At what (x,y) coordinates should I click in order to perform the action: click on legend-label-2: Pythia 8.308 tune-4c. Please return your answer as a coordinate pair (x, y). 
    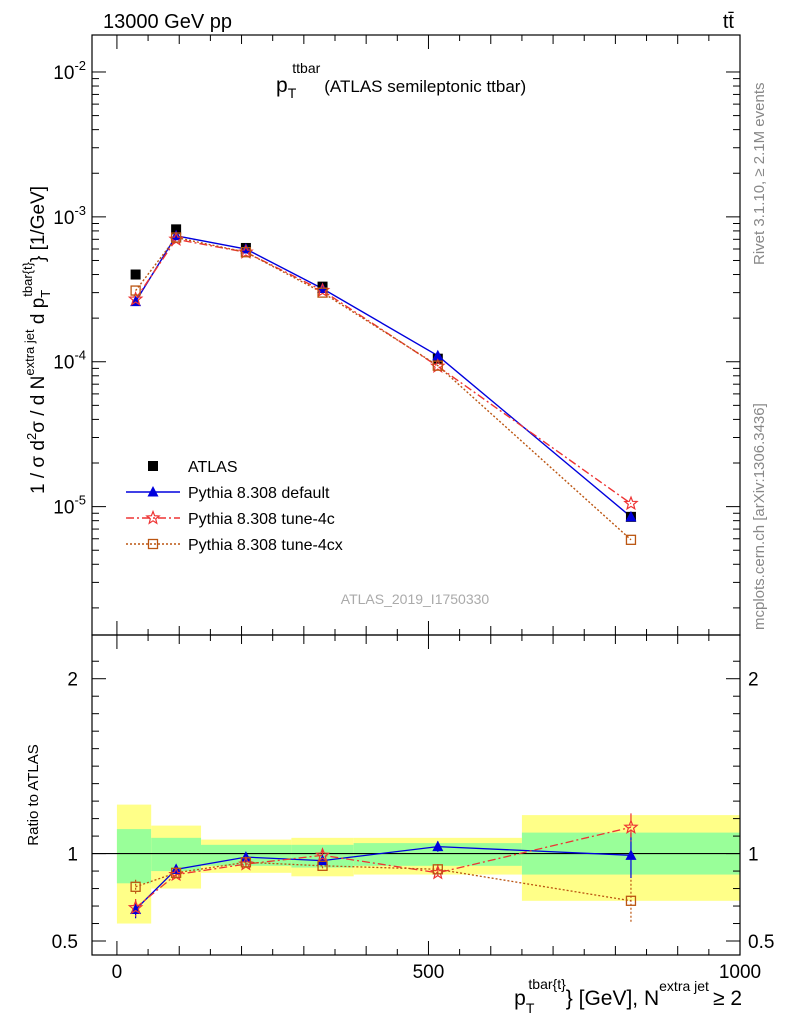
    Looking at the image, I should click on (261, 519).